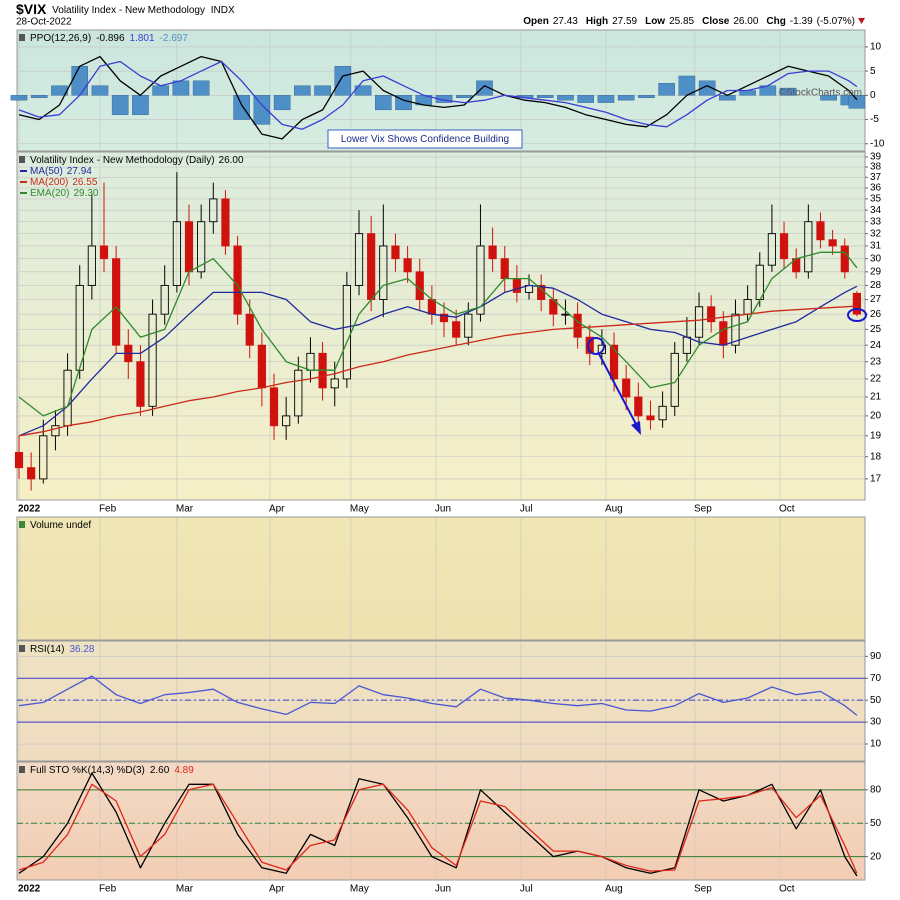 Image resolution: width=900 pixels, height=900 pixels. I want to click on quote-label: Open, so click(536, 21).